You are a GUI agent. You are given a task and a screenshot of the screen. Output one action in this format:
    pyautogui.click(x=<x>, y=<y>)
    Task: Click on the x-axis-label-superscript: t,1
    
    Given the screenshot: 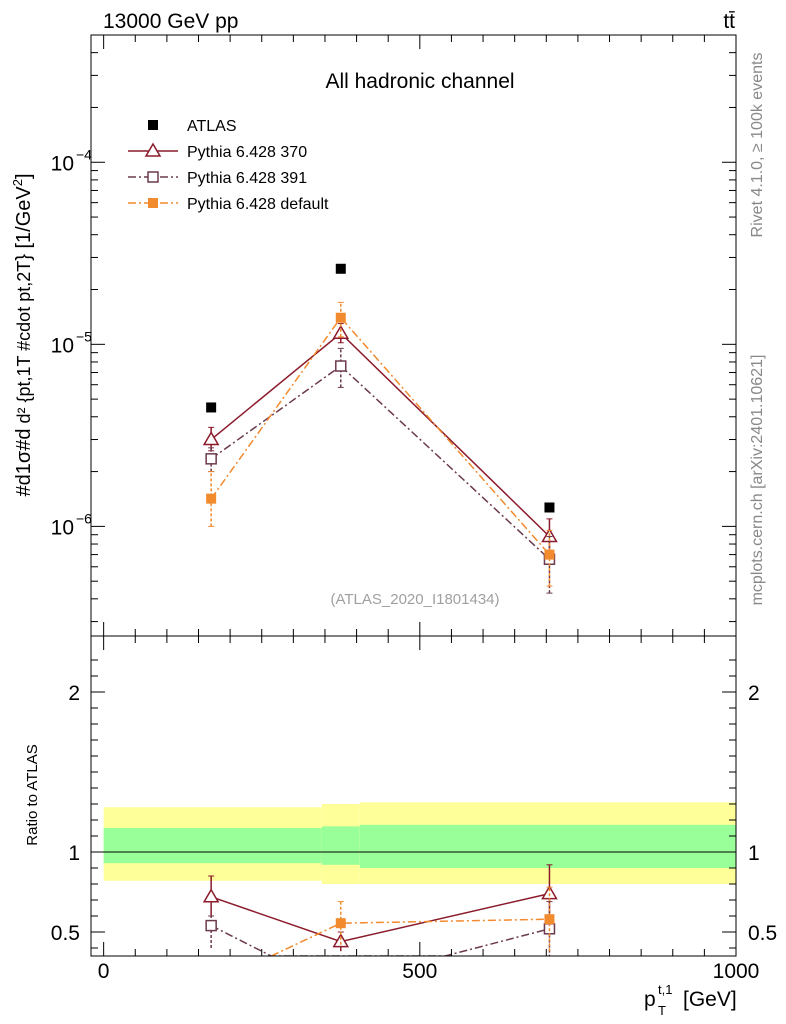 What is the action you would take?
    pyautogui.click(x=665, y=989)
    